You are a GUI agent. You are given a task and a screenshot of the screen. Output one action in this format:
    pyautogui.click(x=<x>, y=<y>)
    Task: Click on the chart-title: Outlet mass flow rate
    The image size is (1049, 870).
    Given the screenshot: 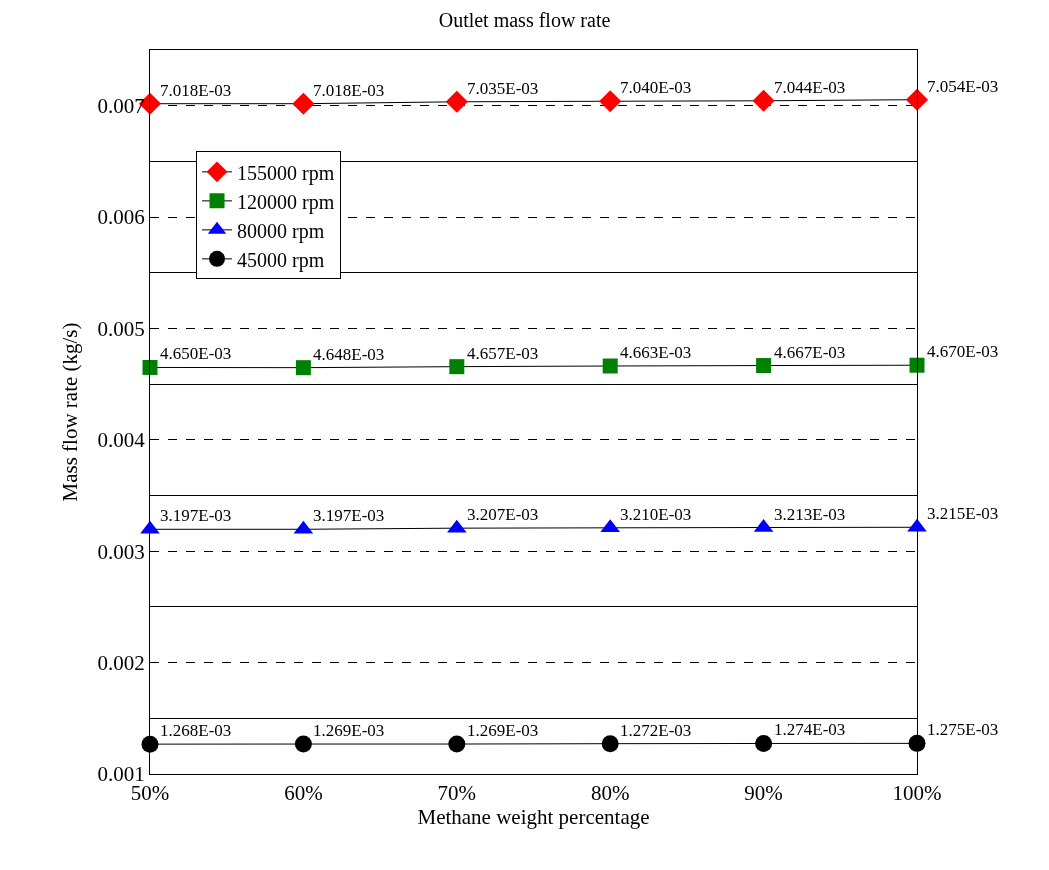 What is the action you would take?
    pyautogui.click(x=524, y=20)
    